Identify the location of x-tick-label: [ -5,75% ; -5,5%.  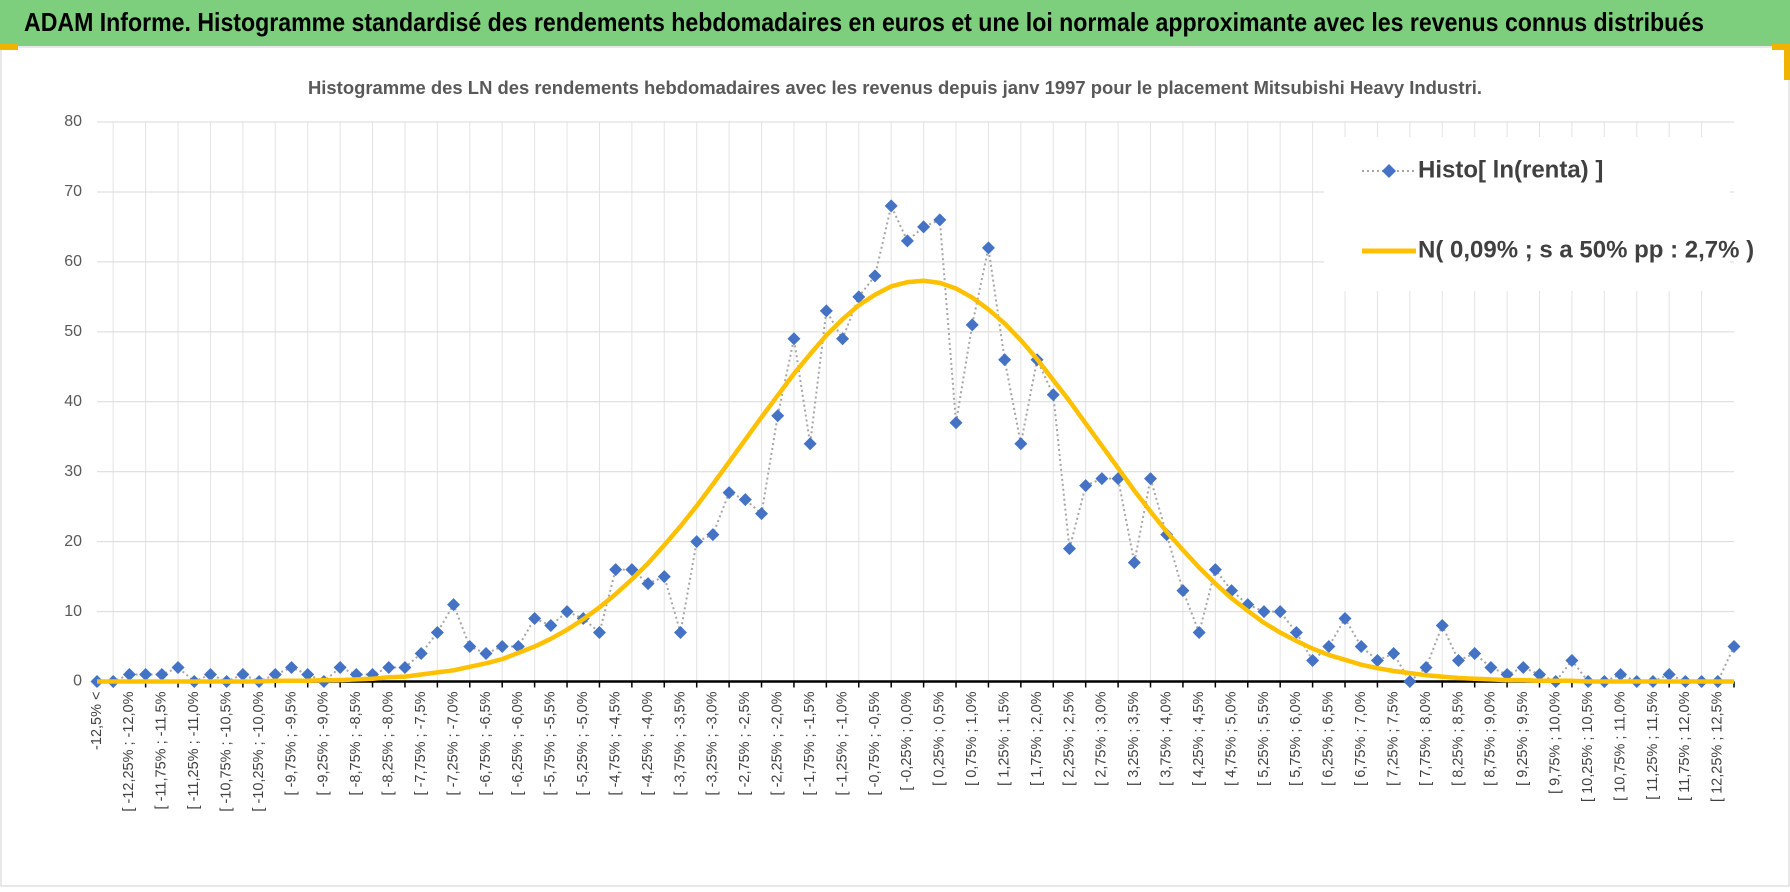
(551, 743).